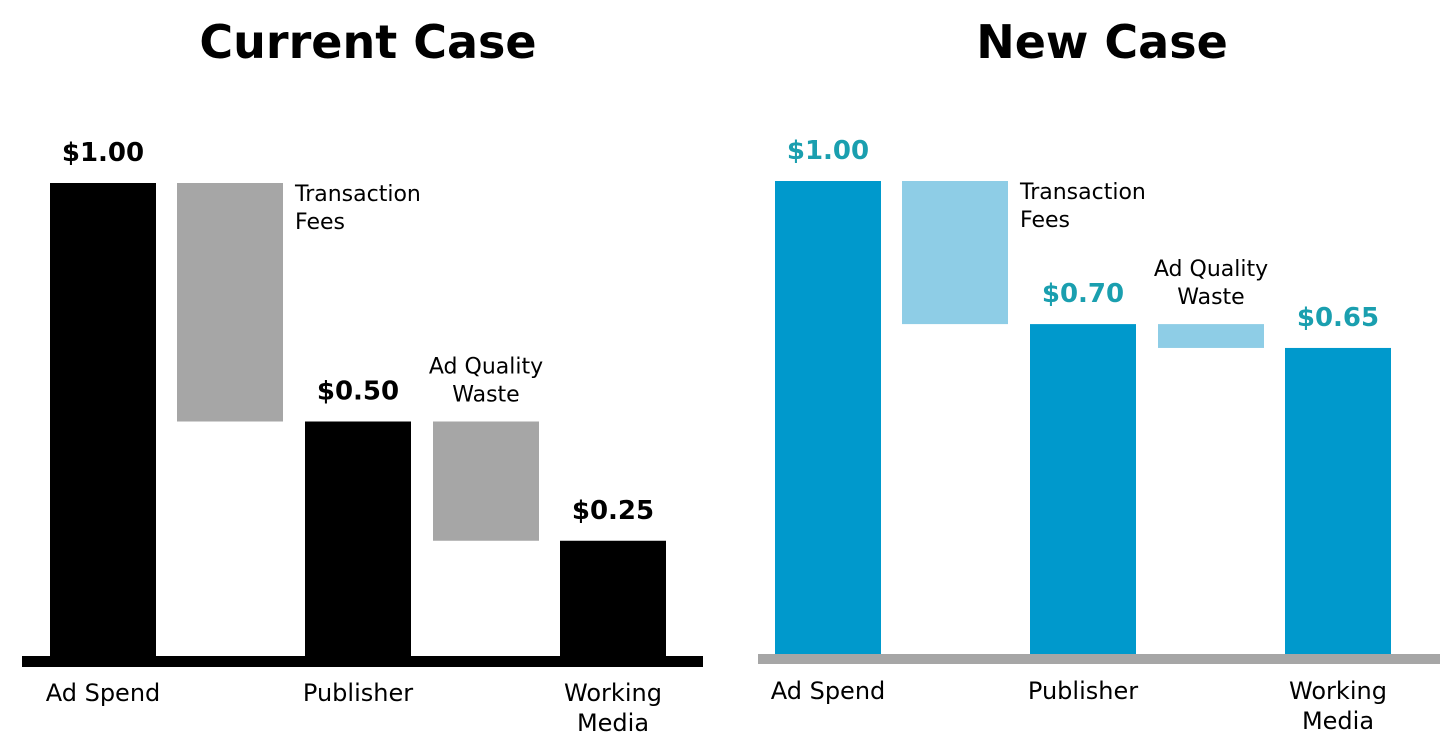 The height and width of the screenshot is (748, 1456). Describe the element at coordinates (367, 42) in the screenshot. I see `chart-title: Current Case` at that location.